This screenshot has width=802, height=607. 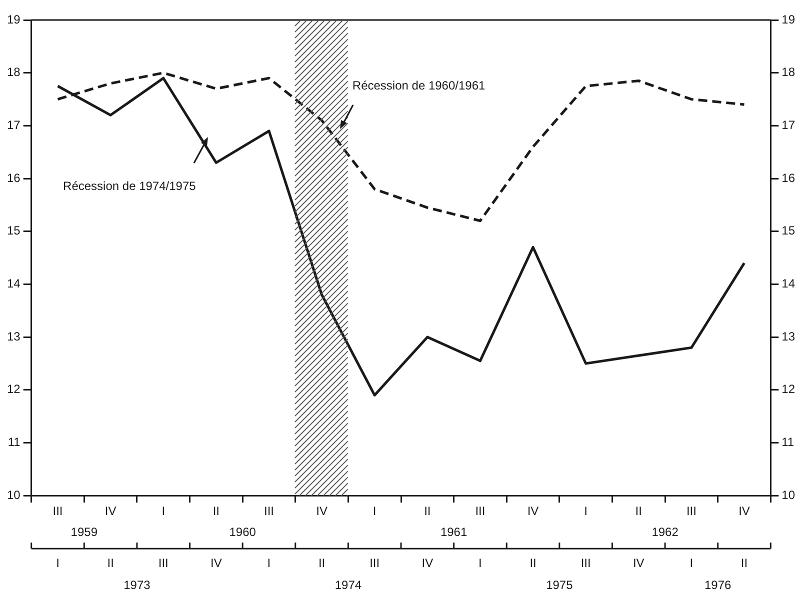 I want to click on y2-tick-label: 15, so click(x=789, y=231).